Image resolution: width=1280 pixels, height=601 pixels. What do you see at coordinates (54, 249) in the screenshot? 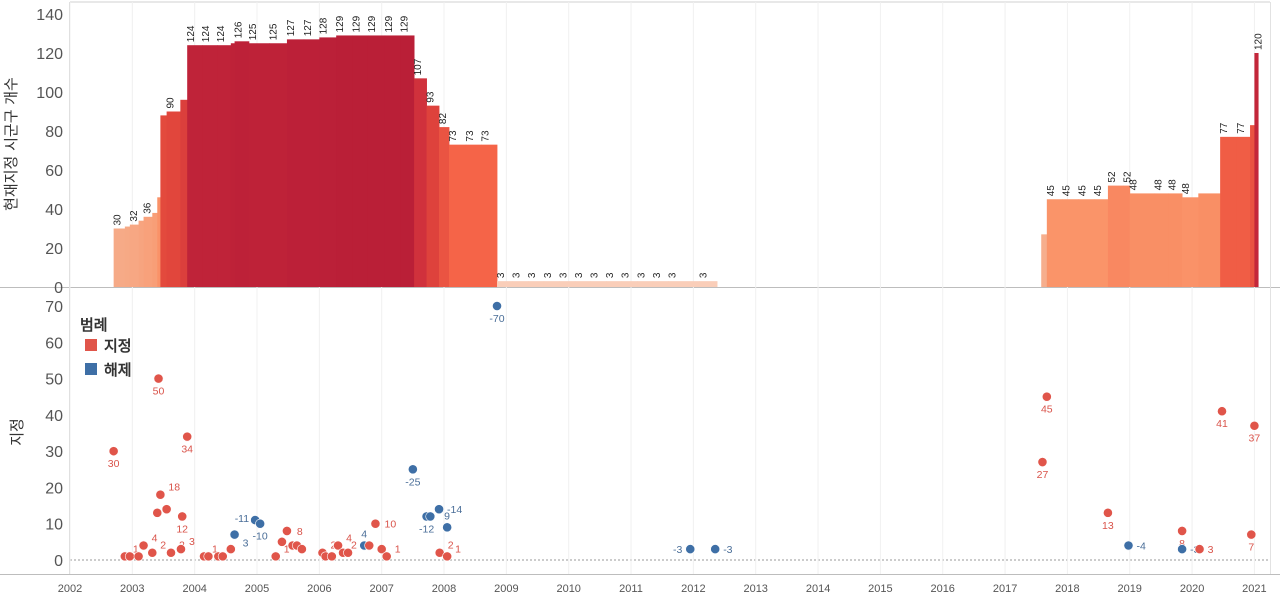
I see `top-y-tick-label: 20` at bounding box center [54, 249].